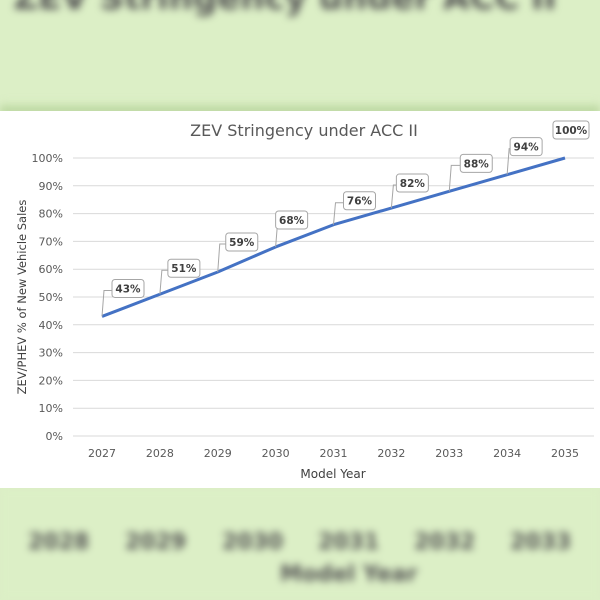  What do you see at coordinates (156, 542) in the screenshot?
I see `background-year: 2029` at bounding box center [156, 542].